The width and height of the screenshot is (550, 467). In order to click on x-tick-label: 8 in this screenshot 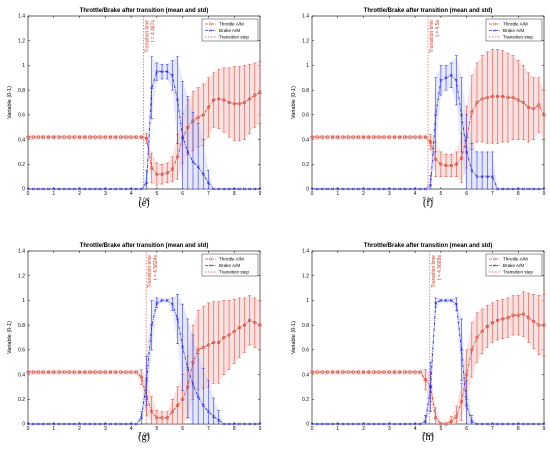, I will do `click(234, 194)`.